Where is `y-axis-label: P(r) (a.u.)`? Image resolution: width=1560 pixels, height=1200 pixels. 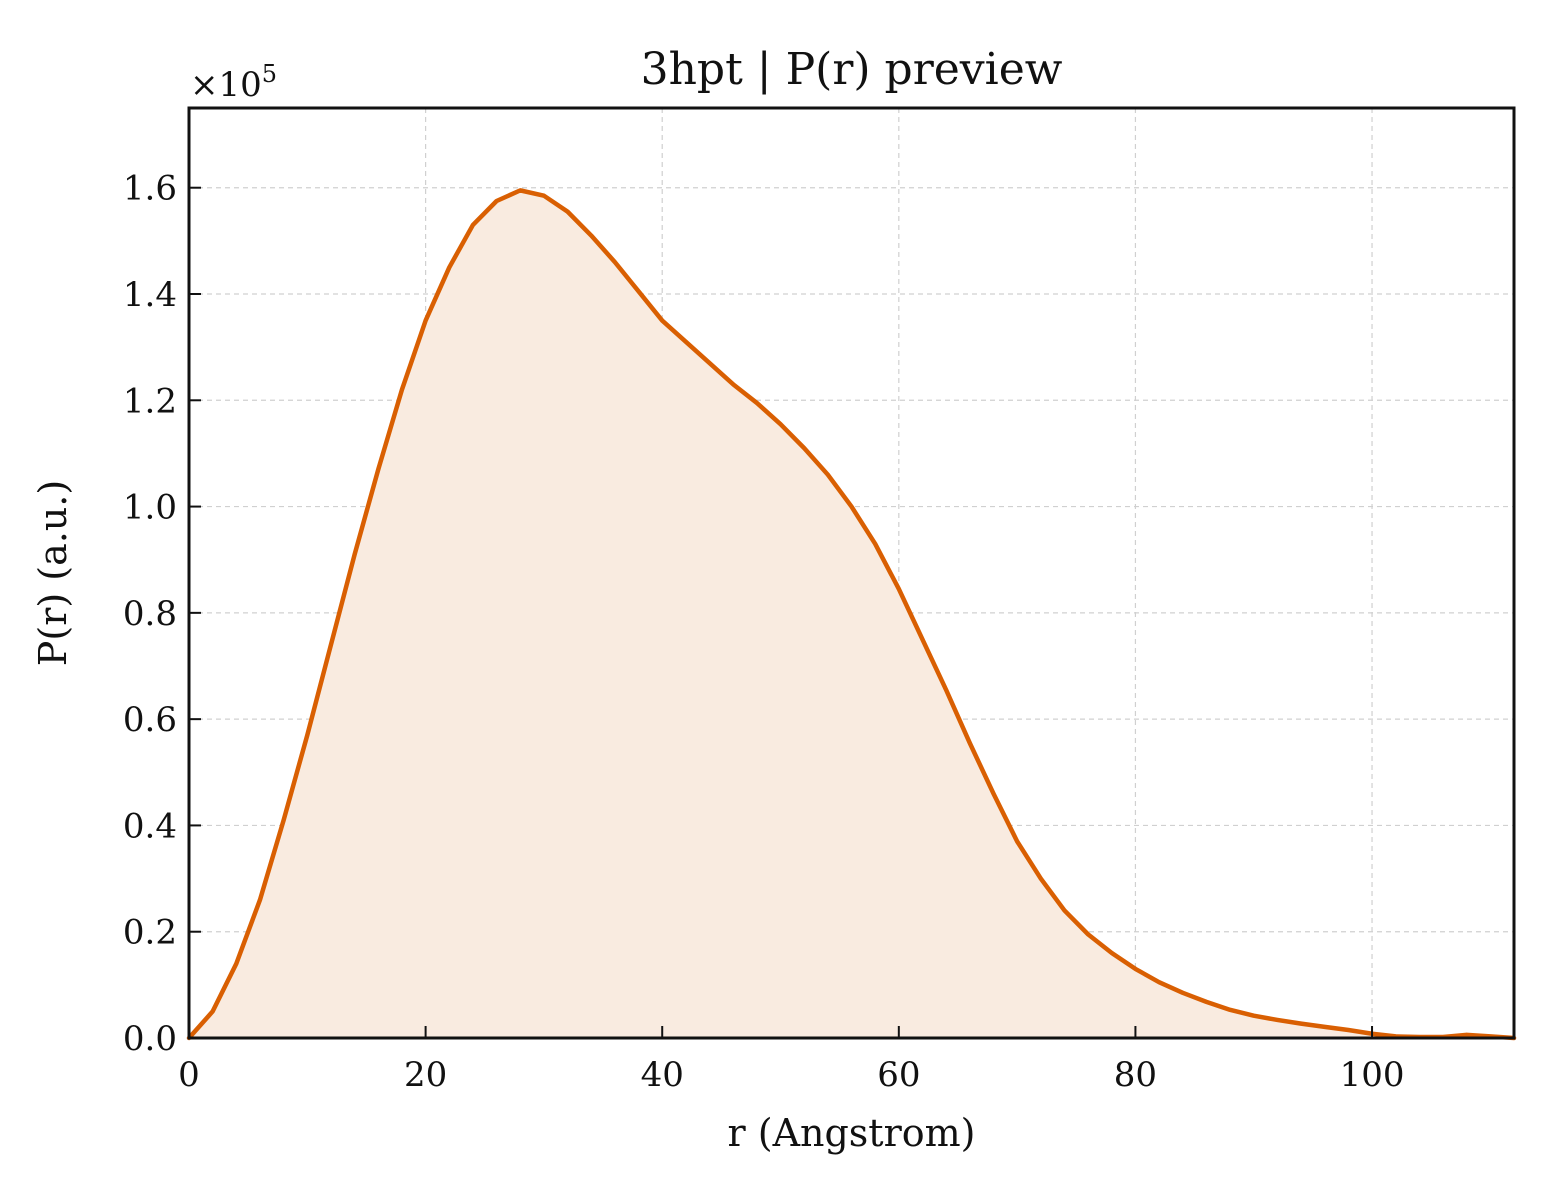 y-axis-label: P(r) (a.u.) is located at coordinates (53, 573).